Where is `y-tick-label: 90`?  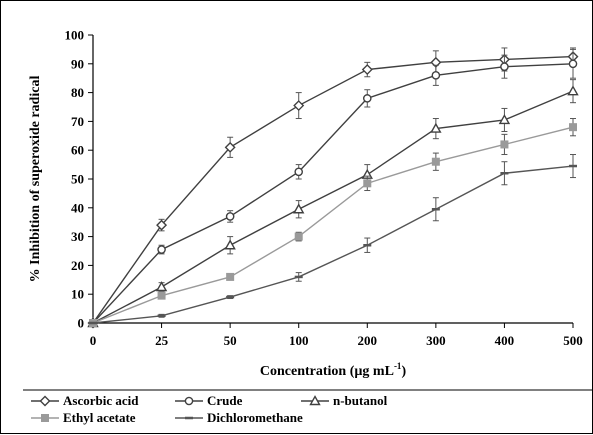 y-tick-label: 90 is located at coordinates (77, 63).